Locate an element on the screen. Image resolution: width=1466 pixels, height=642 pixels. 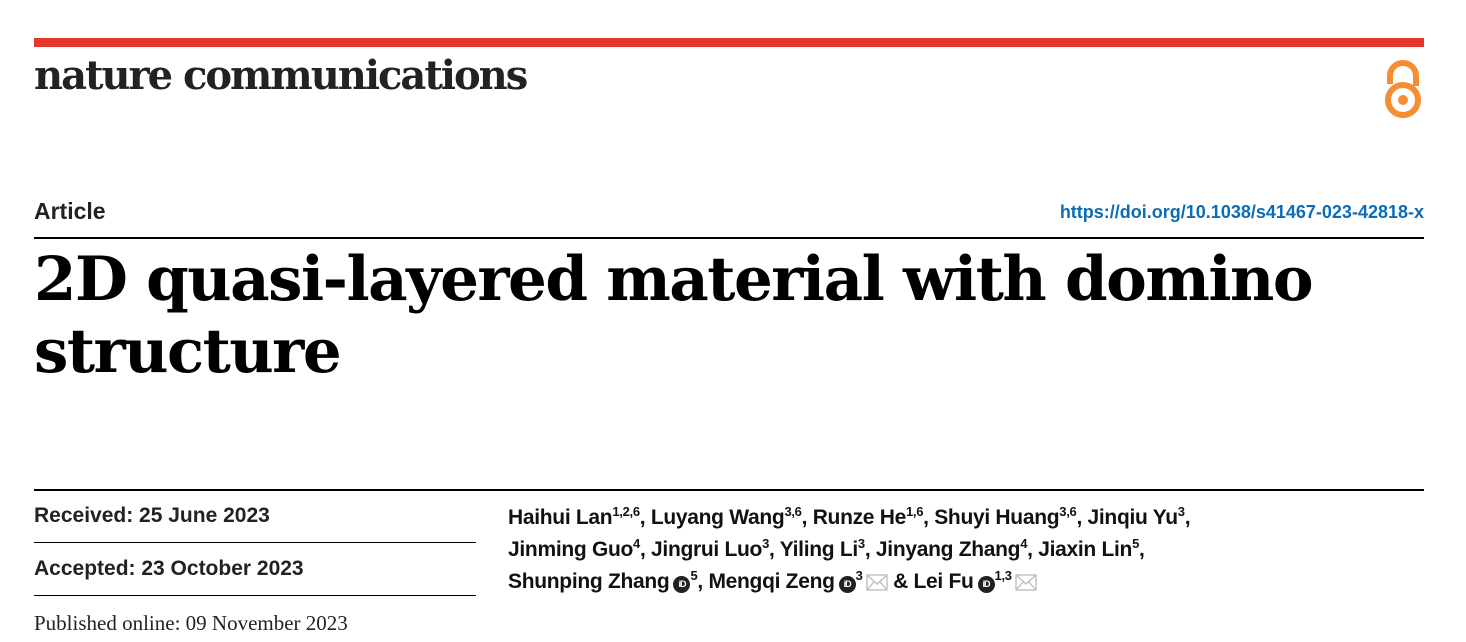
author-affiliation: 1,2,6 is located at coordinates (626, 511).